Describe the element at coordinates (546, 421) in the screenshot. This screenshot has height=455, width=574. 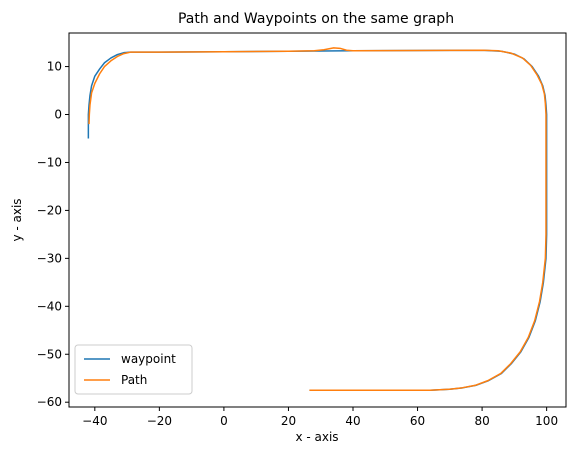
I see `x-tick-label: 100` at that location.